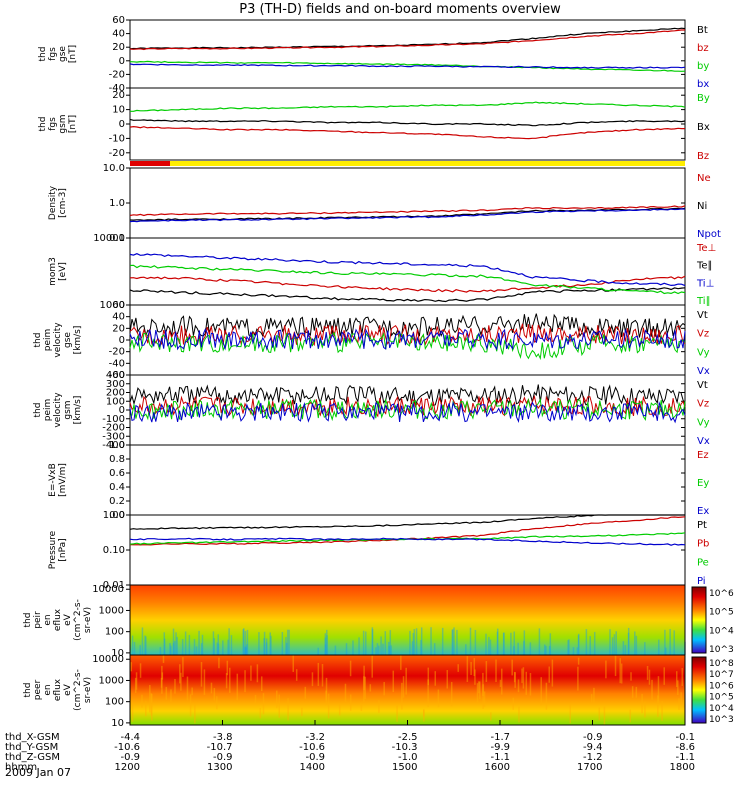 The height and width of the screenshot is (800, 750). Describe the element at coordinates (117, 375) in the screenshot. I see `y-tick-label: -60` at that location.